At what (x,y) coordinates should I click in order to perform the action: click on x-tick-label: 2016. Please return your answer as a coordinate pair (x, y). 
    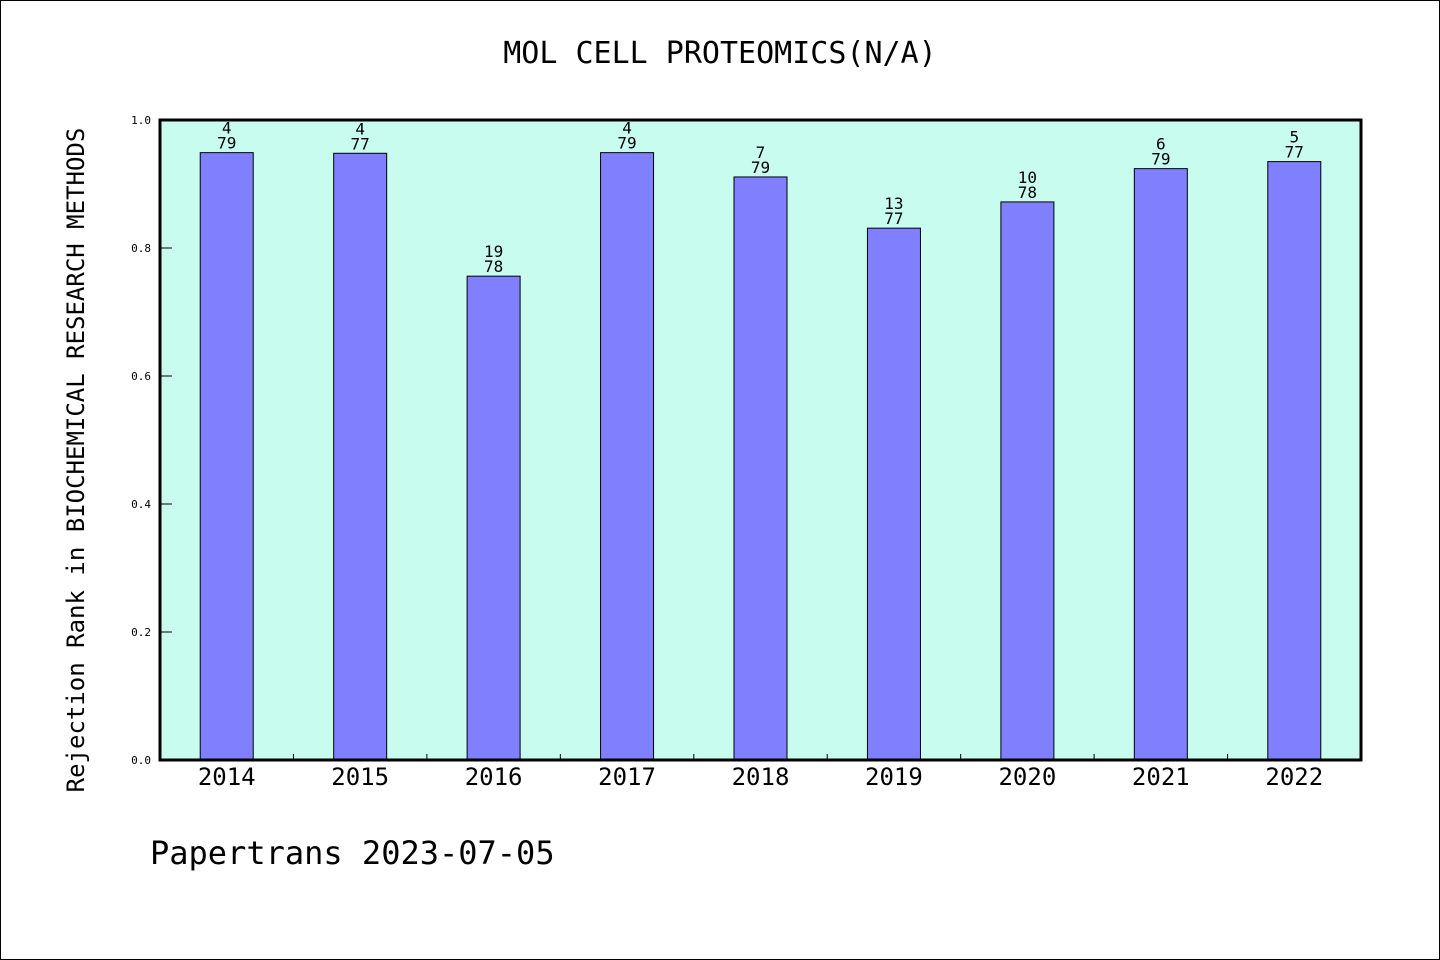
    Looking at the image, I should click on (494, 777).